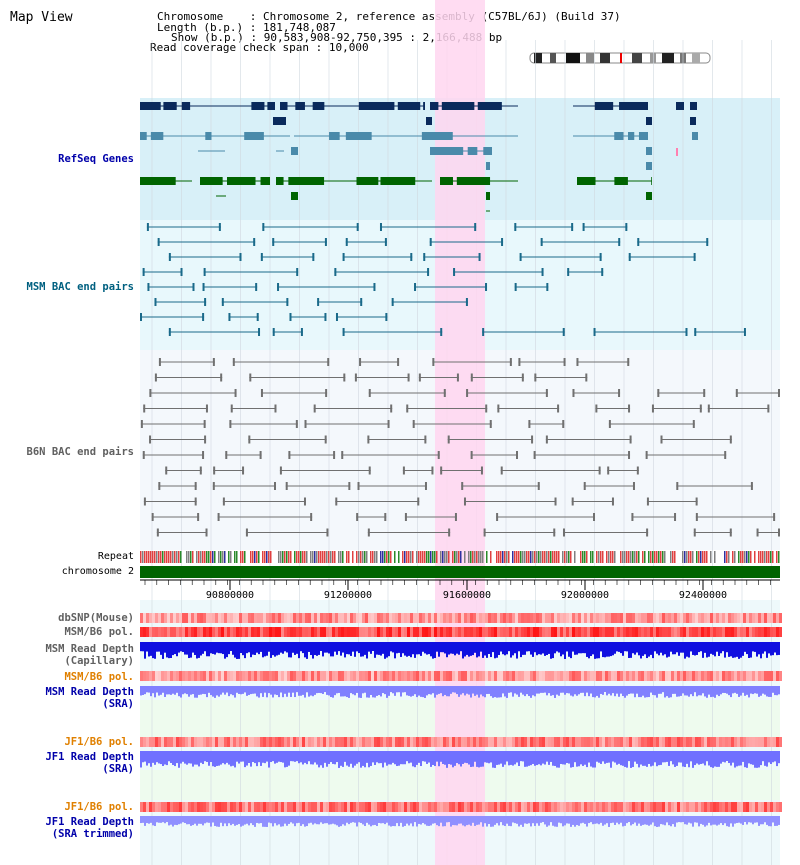  I want to click on refseq-genes-label: RefSeq Genes, so click(96, 159).